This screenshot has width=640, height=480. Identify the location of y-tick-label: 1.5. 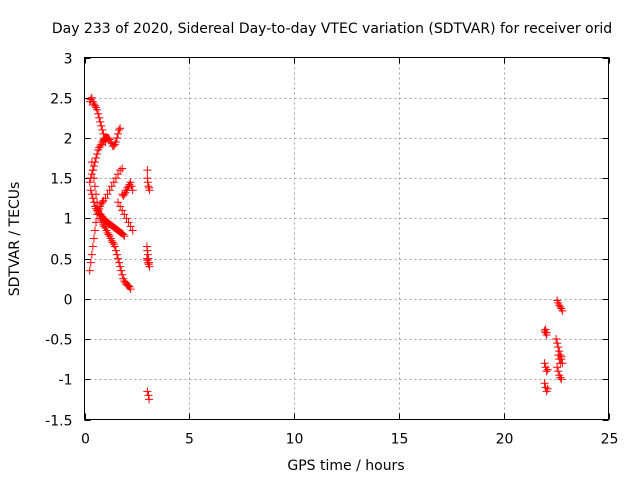
(61, 180).